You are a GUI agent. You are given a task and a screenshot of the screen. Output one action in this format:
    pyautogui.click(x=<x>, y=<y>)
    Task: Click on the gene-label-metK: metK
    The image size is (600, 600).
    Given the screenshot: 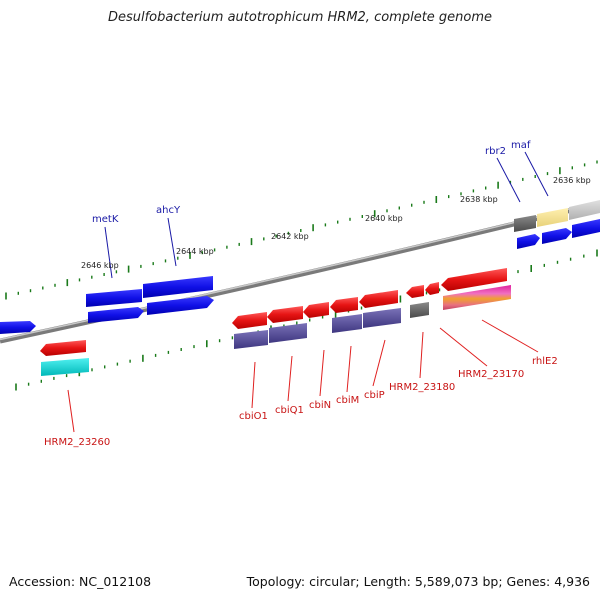 What is the action you would take?
    pyautogui.click(x=105, y=219)
    